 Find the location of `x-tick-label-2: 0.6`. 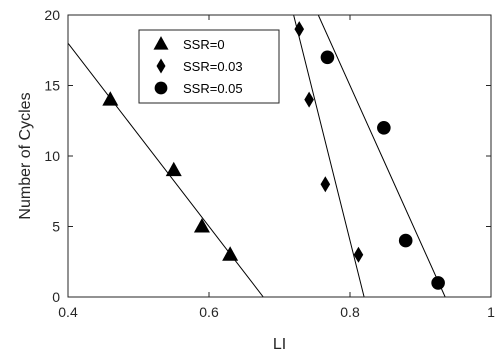

x-tick-label-2: 0.6 is located at coordinates (209, 312).